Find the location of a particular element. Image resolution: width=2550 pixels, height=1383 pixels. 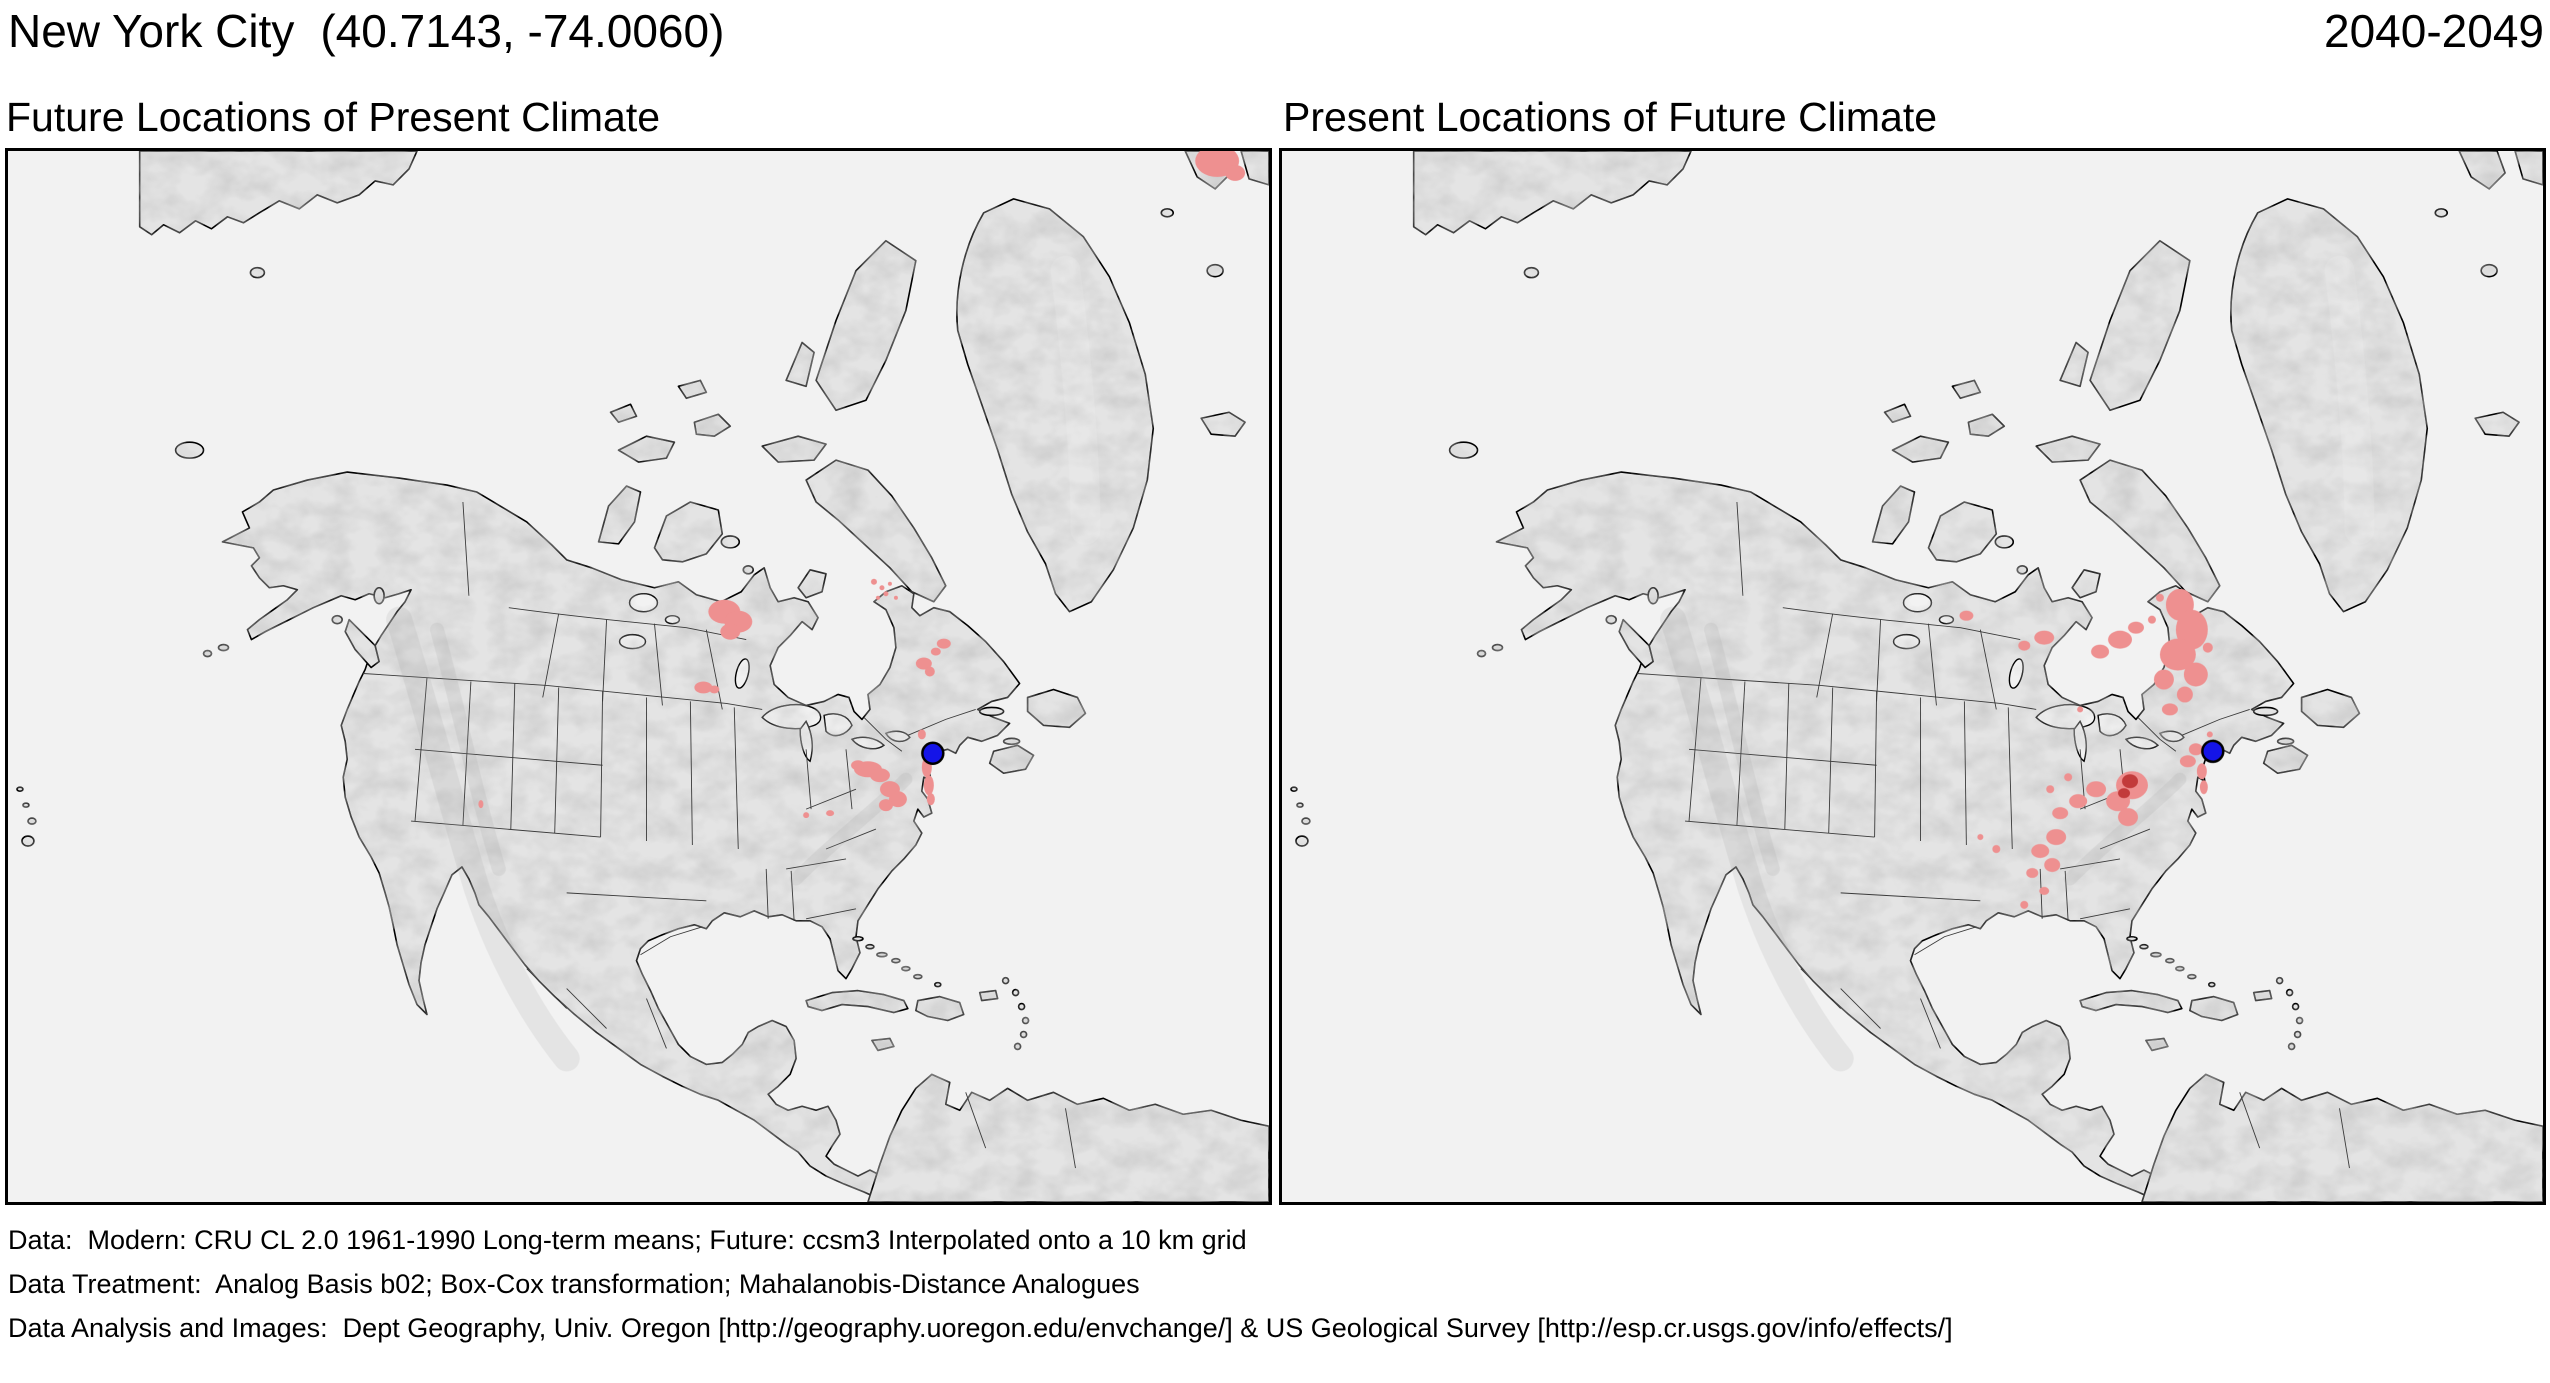

nyc-marker-left is located at coordinates (933, 753).